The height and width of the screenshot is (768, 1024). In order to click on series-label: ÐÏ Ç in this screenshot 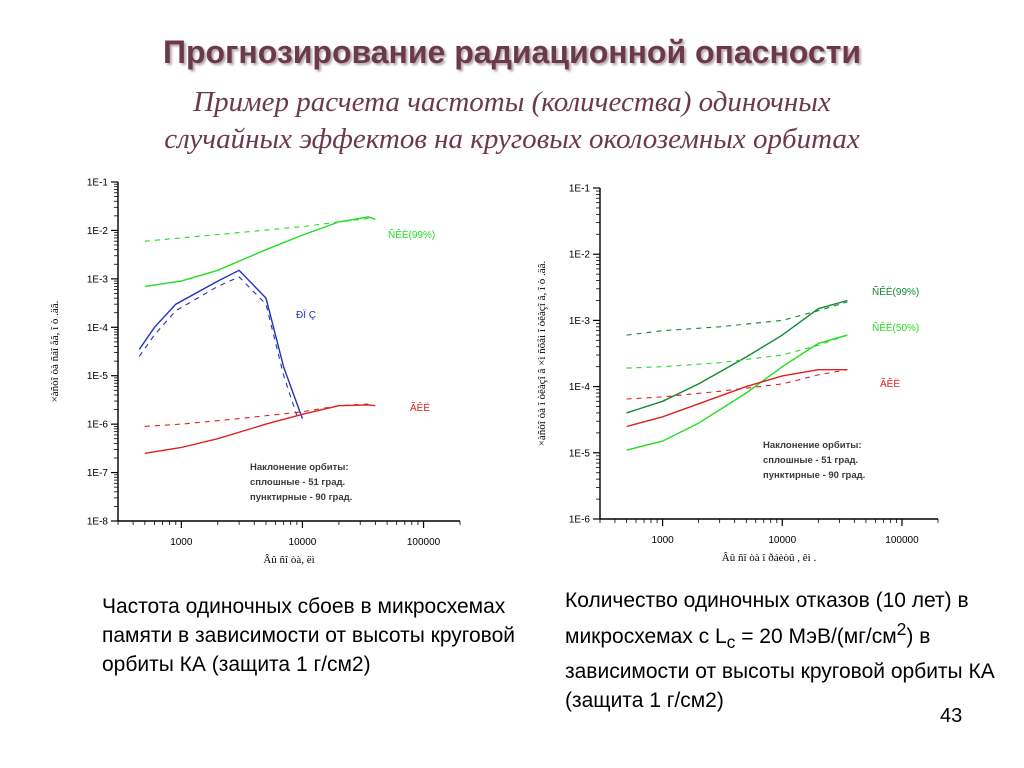, I will do `click(306, 315)`.